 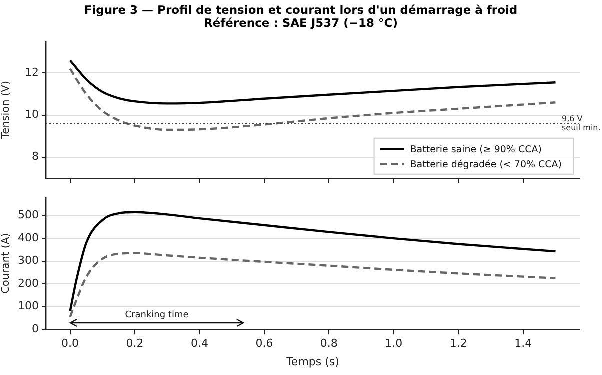 I want to click on chart-title: Figure 3 — Profil de tension et courant lors d'un démarrage à froid, so click(x=301, y=10).